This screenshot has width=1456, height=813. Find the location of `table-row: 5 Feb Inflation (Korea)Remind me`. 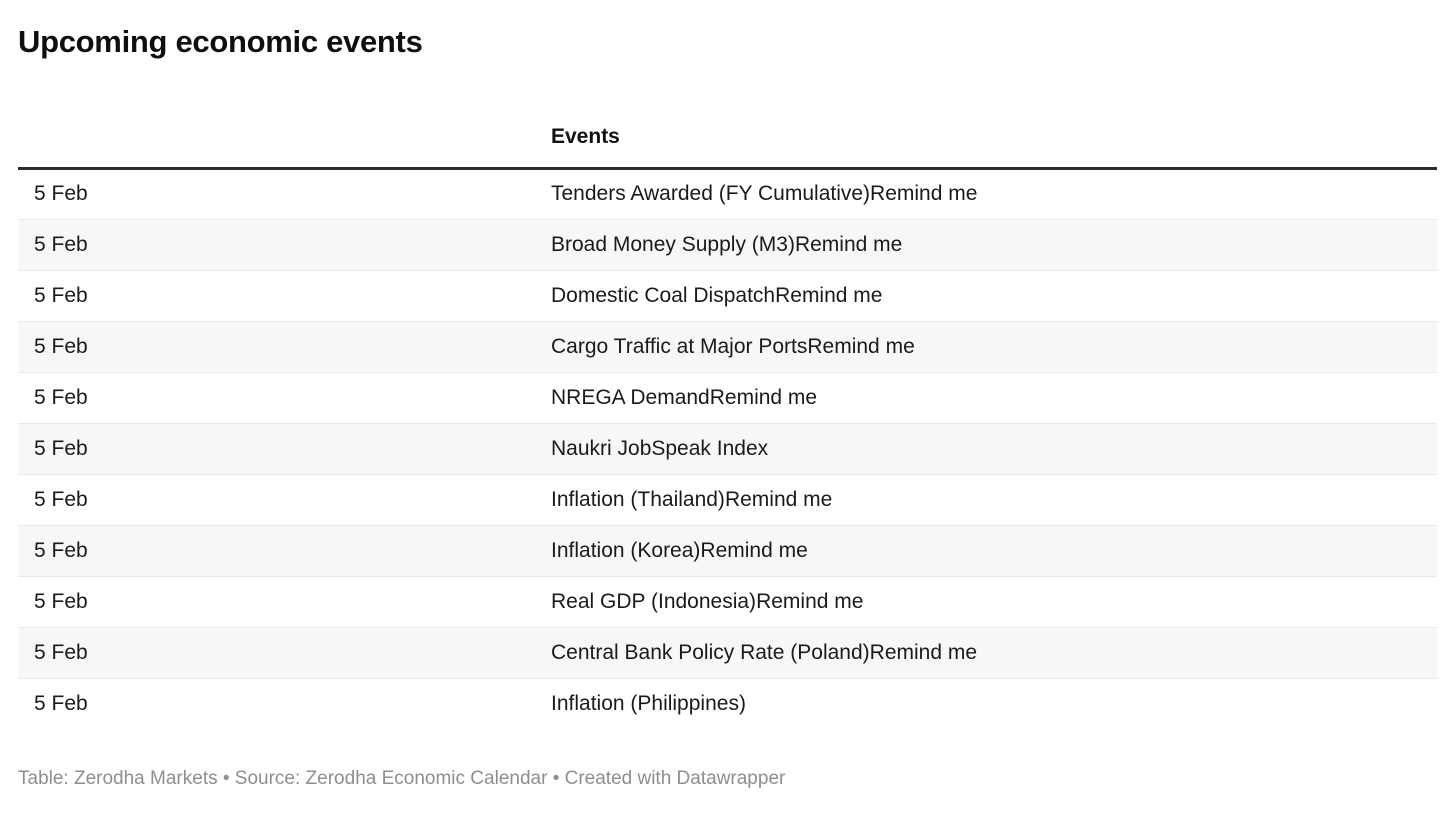

table-row: 5 Feb Inflation (Korea)Remind me is located at coordinates (727, 550).